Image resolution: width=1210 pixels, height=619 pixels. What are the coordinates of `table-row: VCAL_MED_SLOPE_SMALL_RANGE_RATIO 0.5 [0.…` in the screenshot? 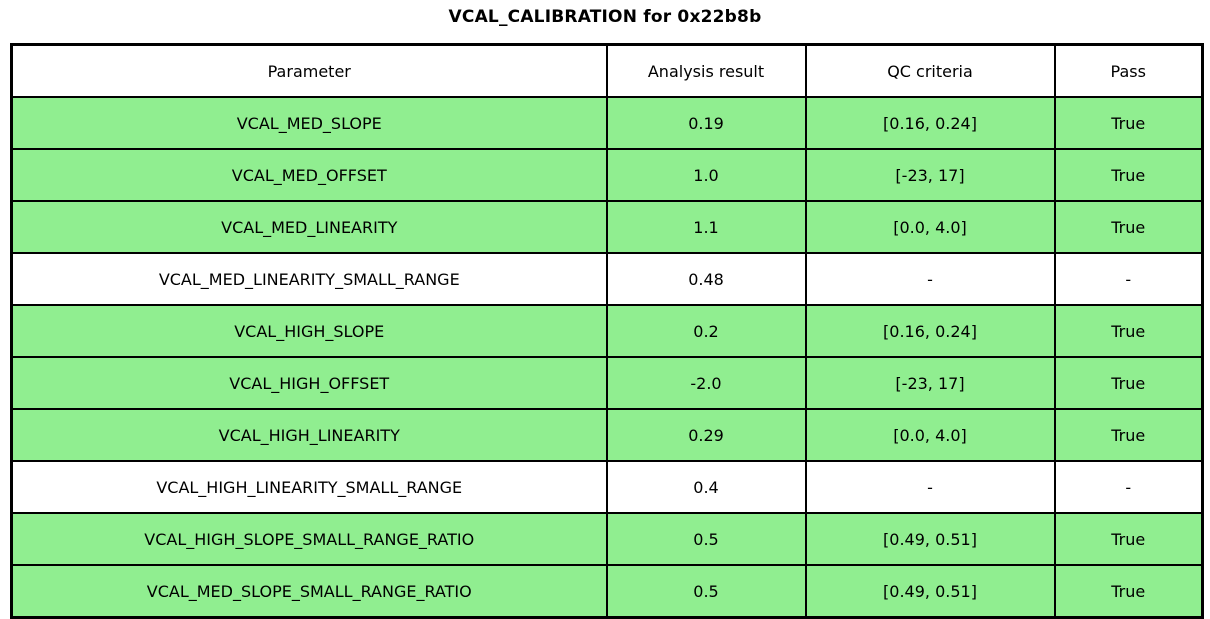 It's located at (607, 591).